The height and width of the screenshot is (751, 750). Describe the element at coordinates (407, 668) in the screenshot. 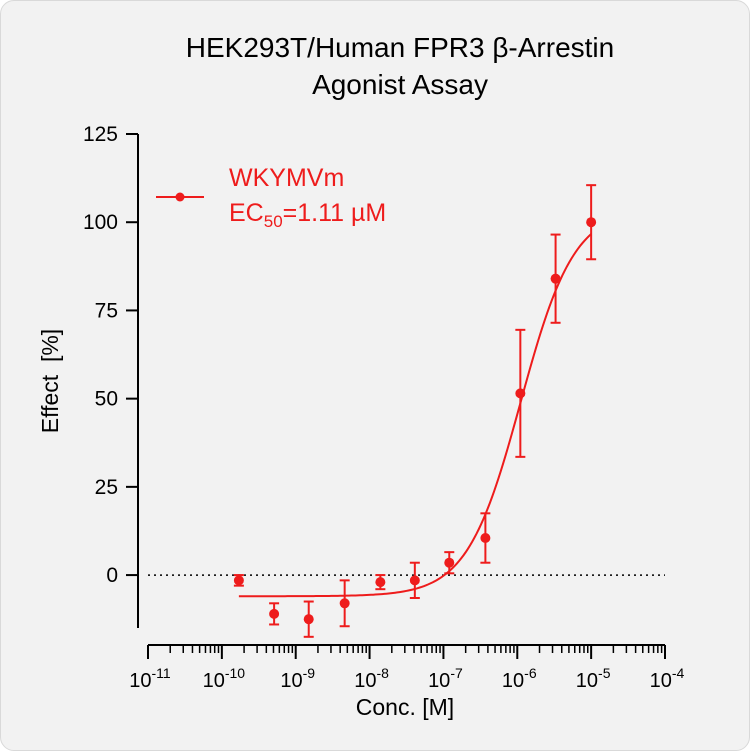

I see `x-axis: 10⁻¹¹ 10⁻¹⁰ 10⁻⁹ 10⁻⁸ 10⁻⁷ 10⁻⁶ 10⁻⁵ 10⁻⁴` at that location.